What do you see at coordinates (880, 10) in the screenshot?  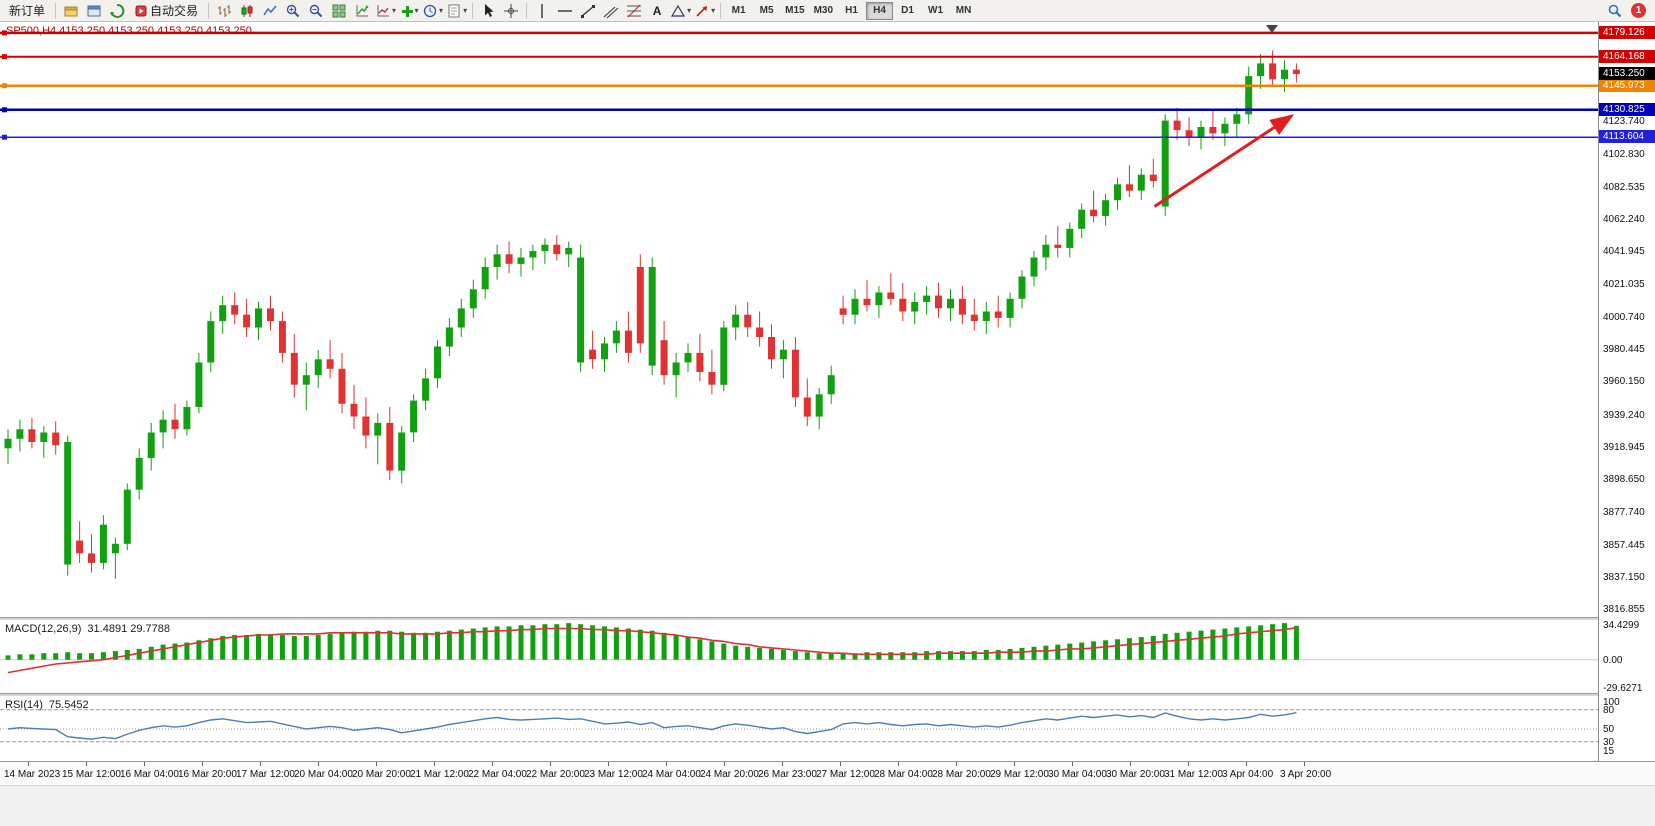 I see `timeframe-h4: H4` at bounding box center [880, 10].